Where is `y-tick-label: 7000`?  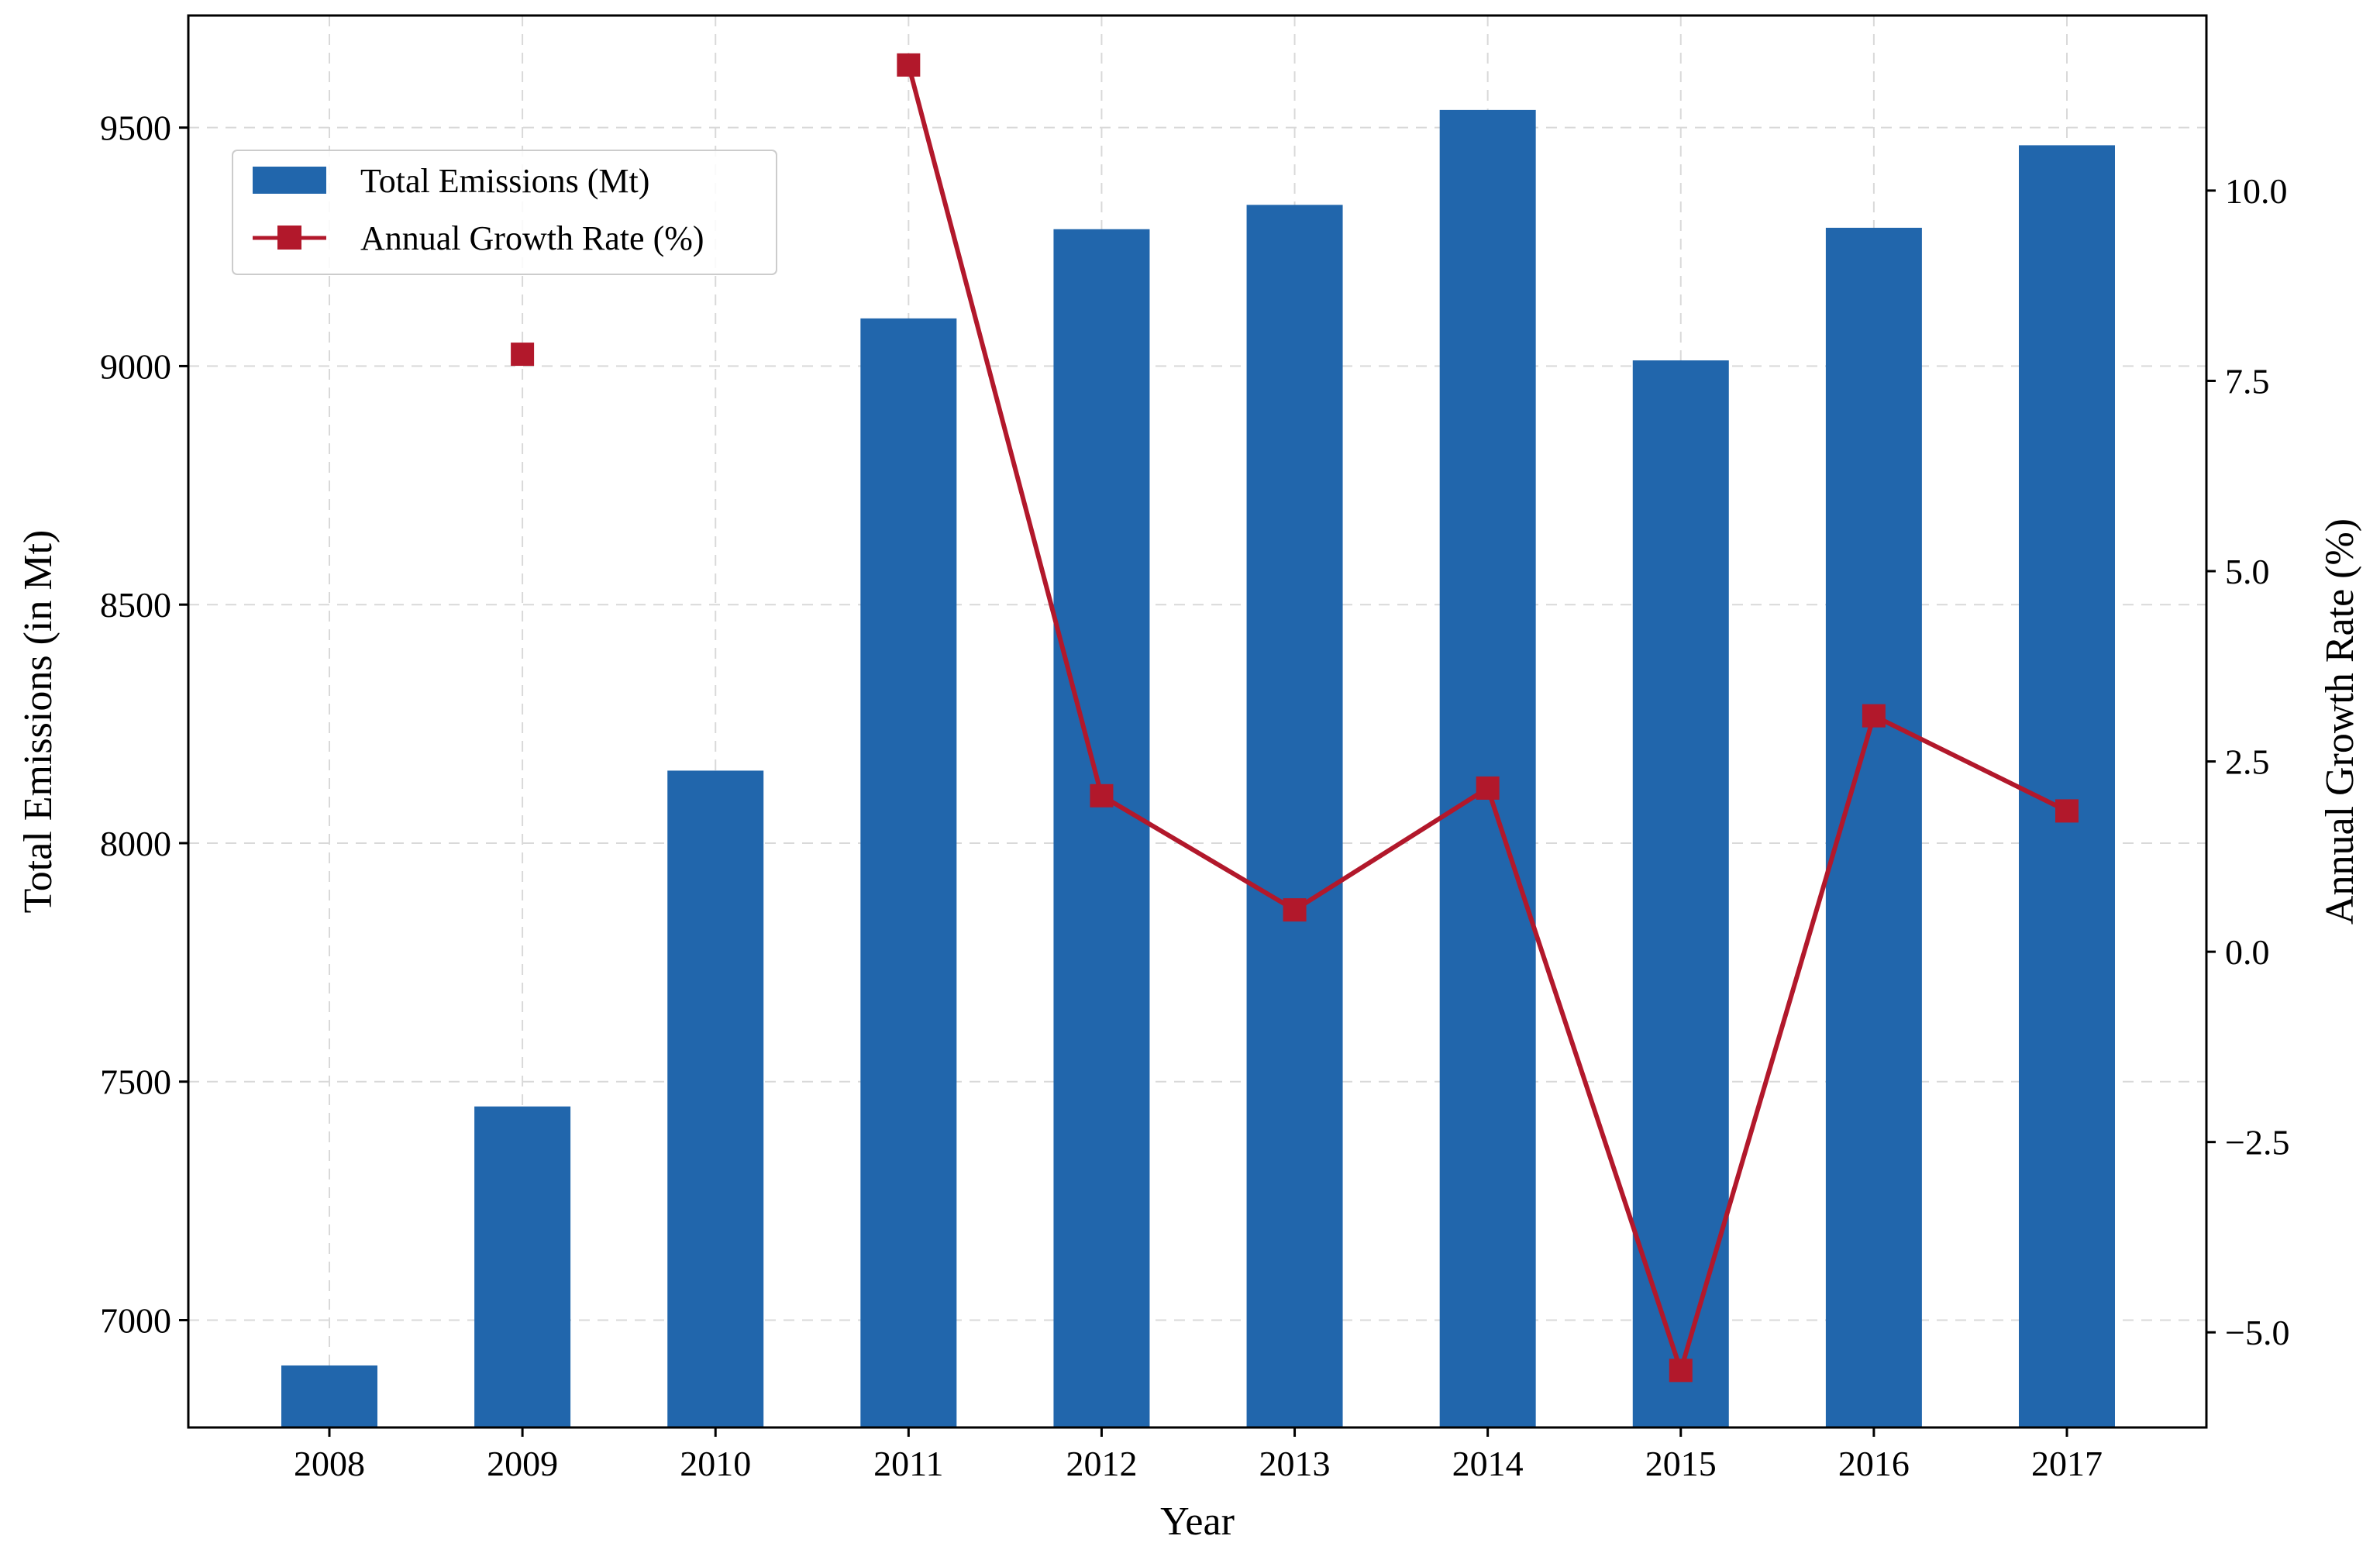 y-tick-label: 7000 is located at coordinates (136, 1321).